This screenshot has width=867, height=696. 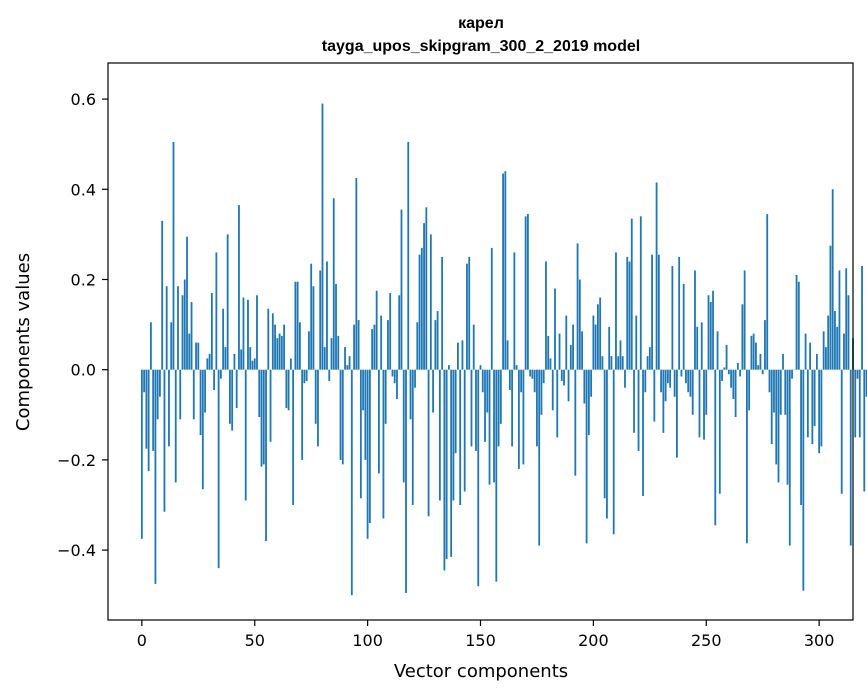 I want to click on x-axis-label: Vector components, so click(x=481, y=671).